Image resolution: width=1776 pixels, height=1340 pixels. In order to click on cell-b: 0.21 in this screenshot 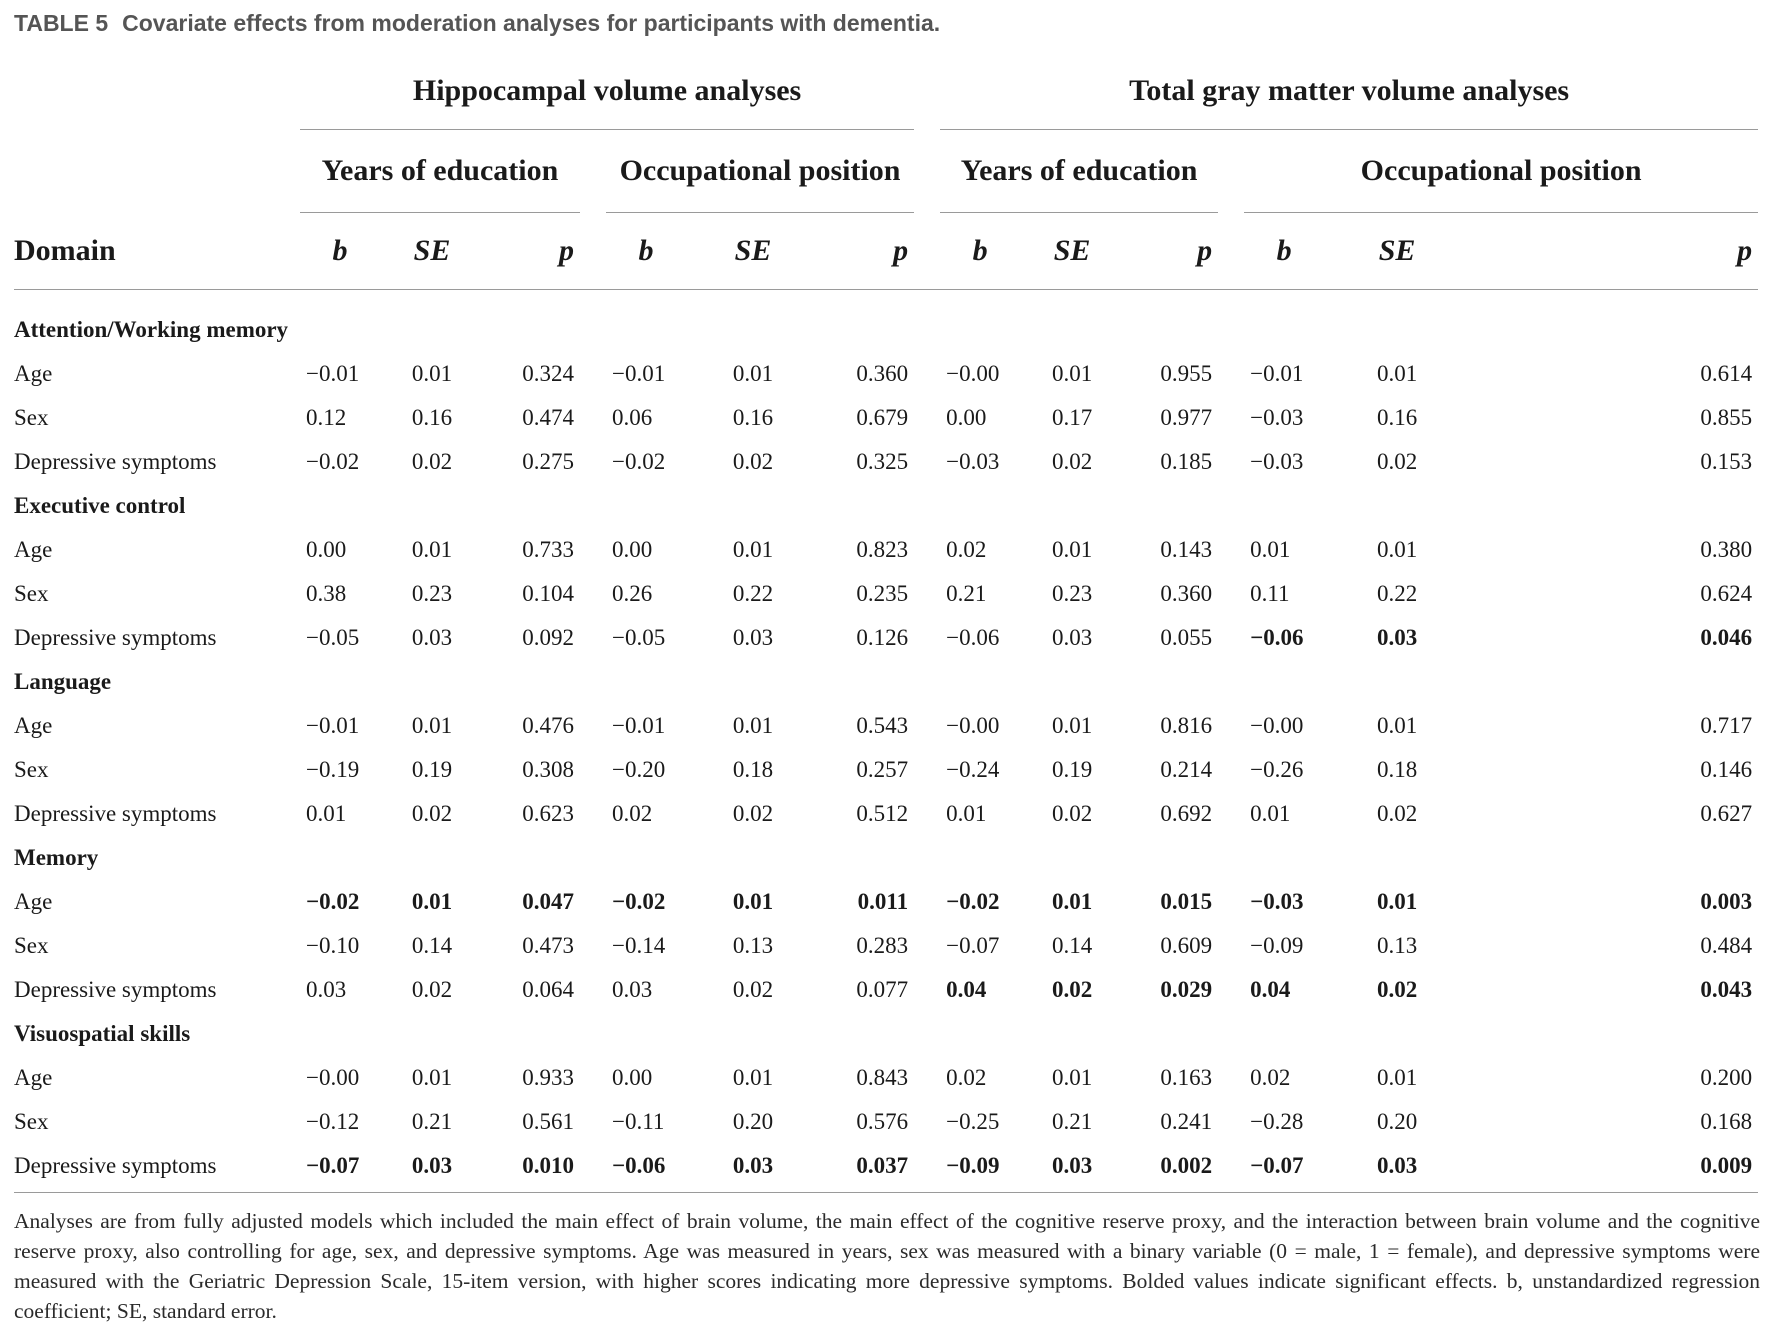, I will do `click(966, 593)`.